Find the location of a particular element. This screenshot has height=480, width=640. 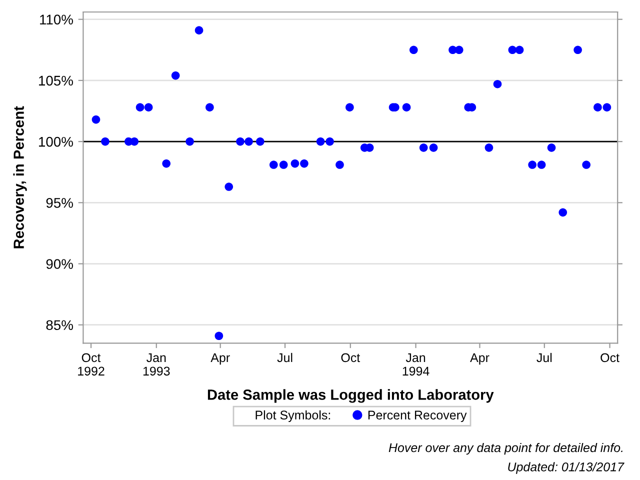

y-tick-label: 95% is located at coordinates (59, 203).